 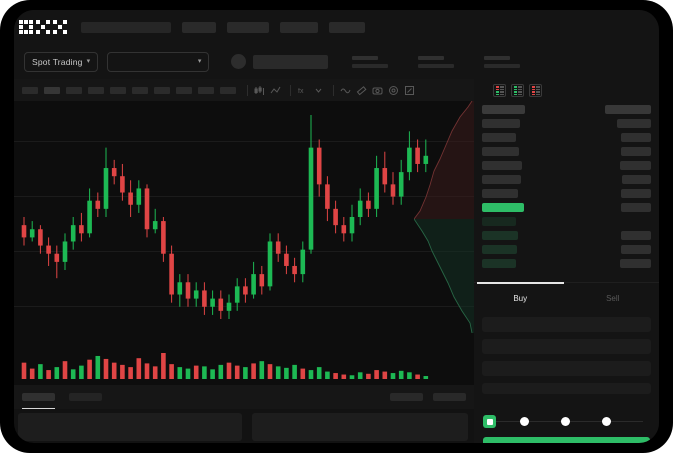 What do you see at coordinates (427, 397) in the screenshot?
I see `bottom-actions` at bounding box center [427, 397].